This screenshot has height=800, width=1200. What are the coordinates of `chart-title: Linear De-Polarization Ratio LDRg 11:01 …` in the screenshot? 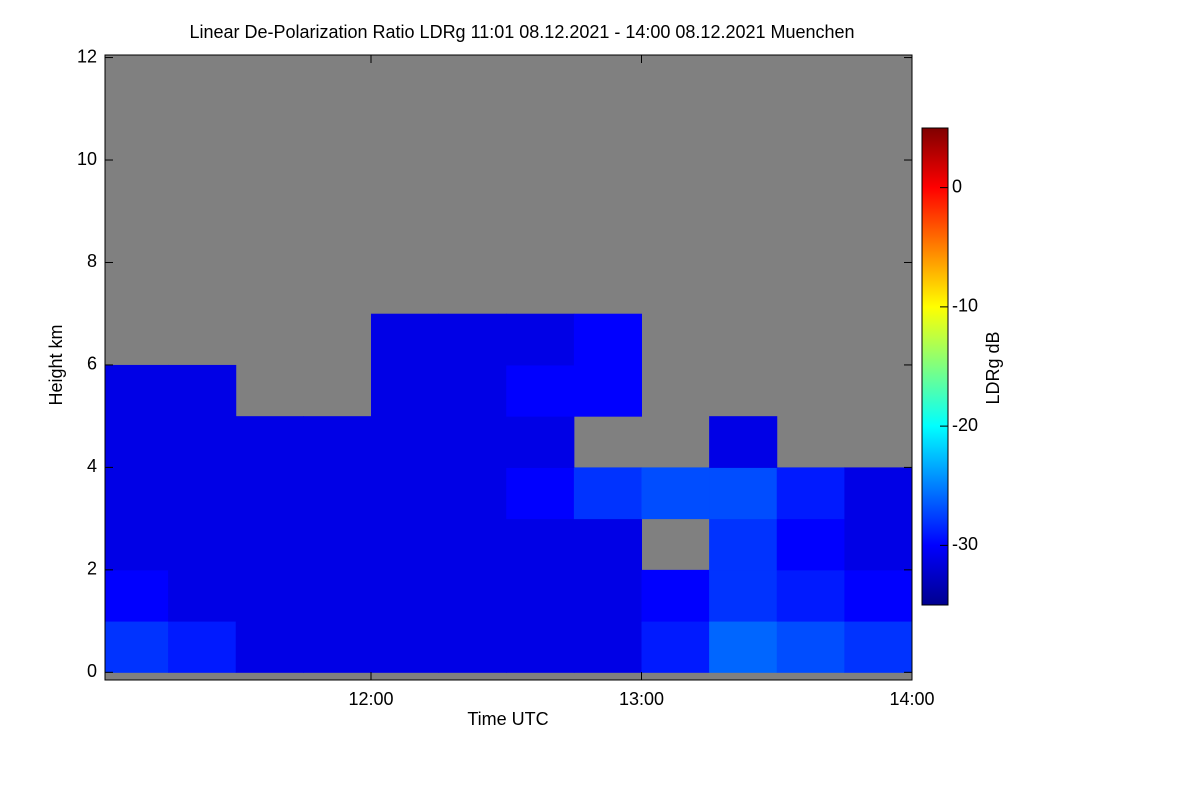 It's located at (521, 32).